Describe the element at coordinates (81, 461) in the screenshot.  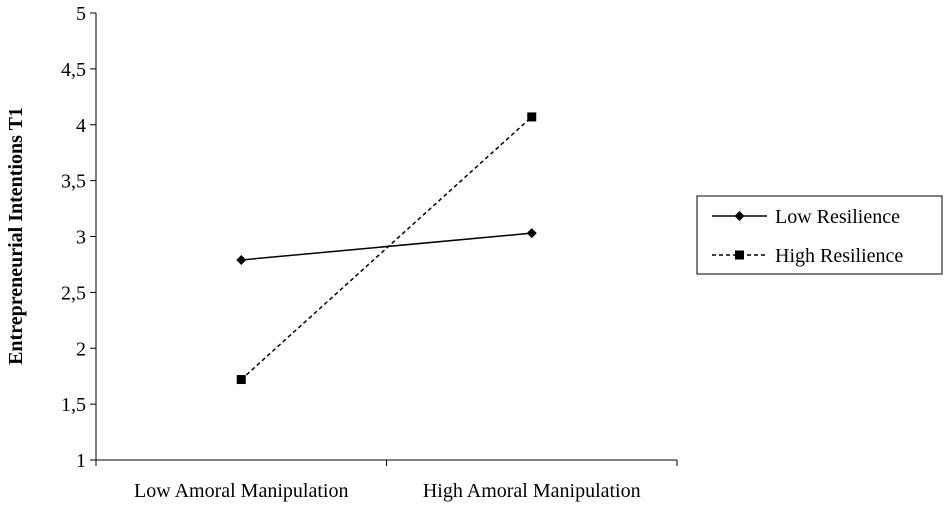
I see `y-tick-label: 1` at that location.